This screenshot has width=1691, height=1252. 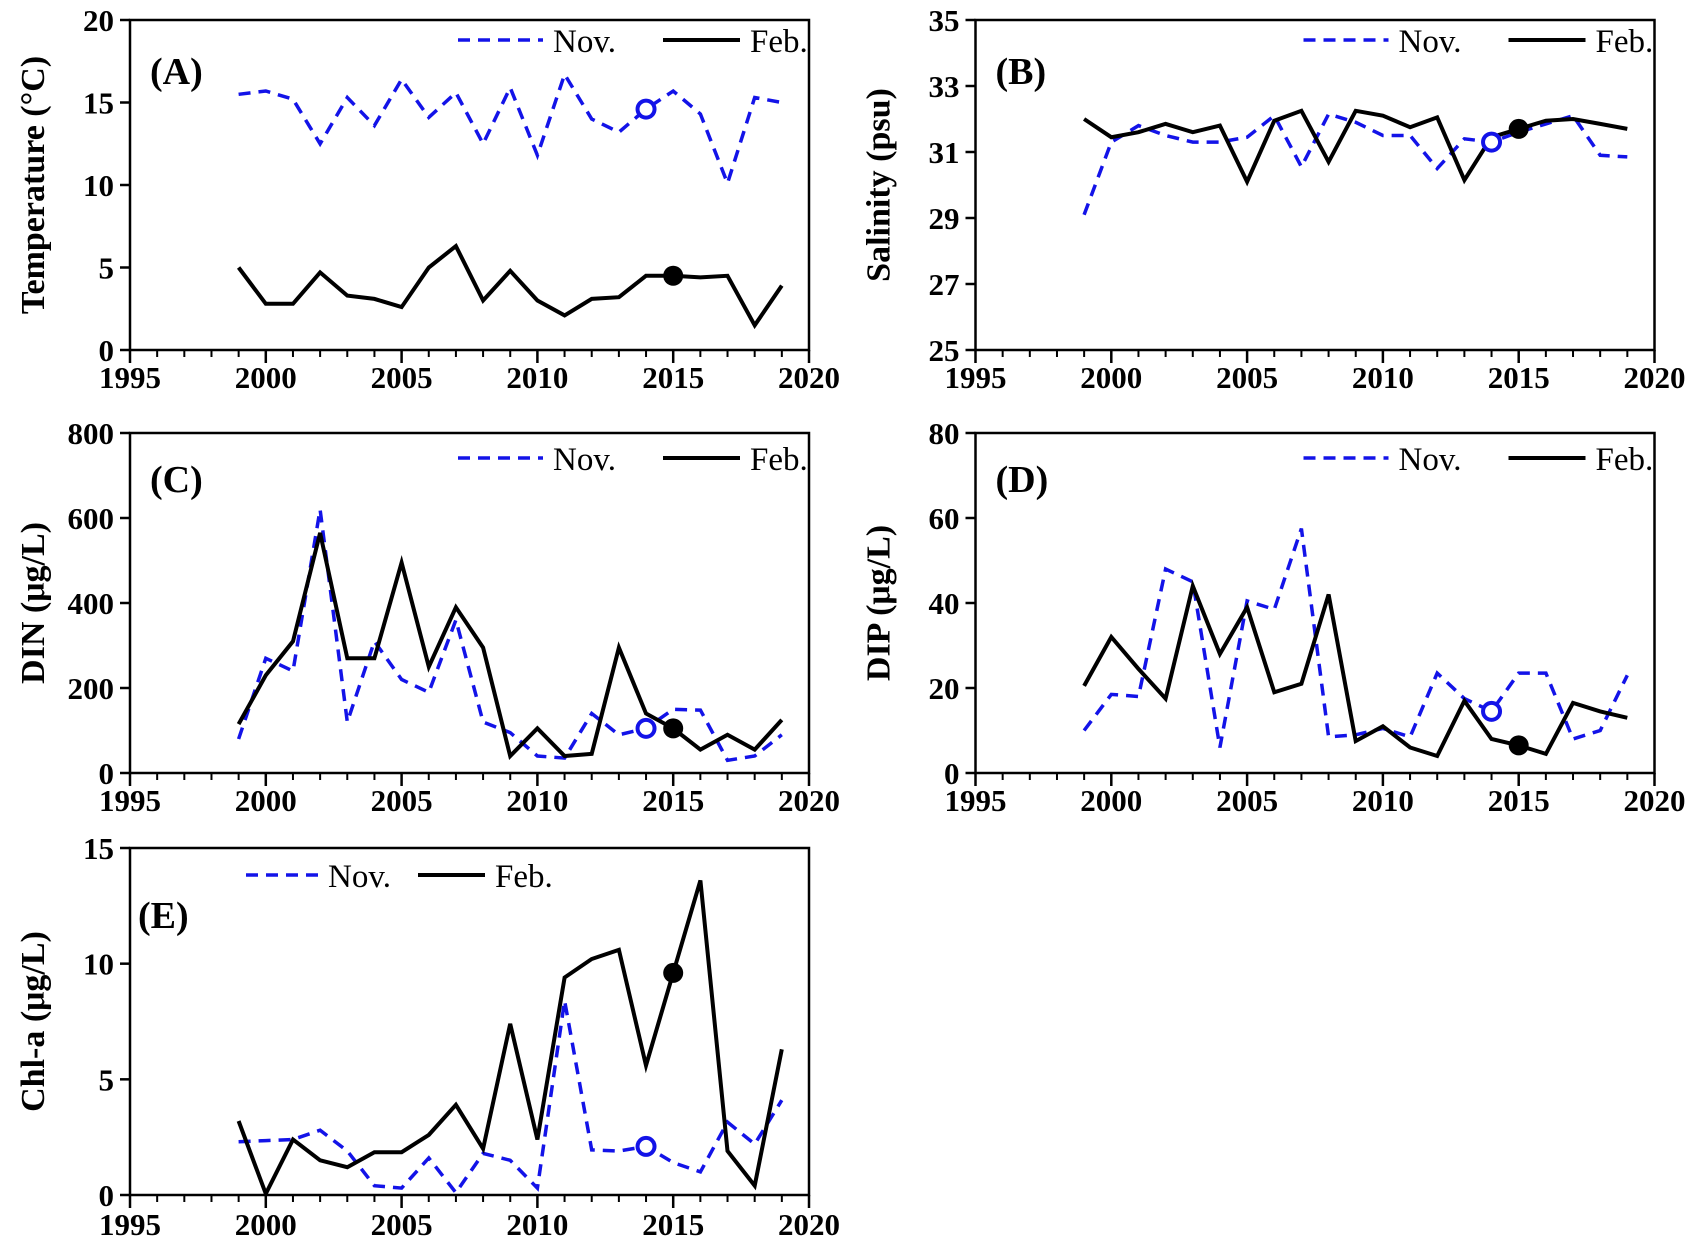 I want to click on panel-label: (C), so click(x=176, y=480).